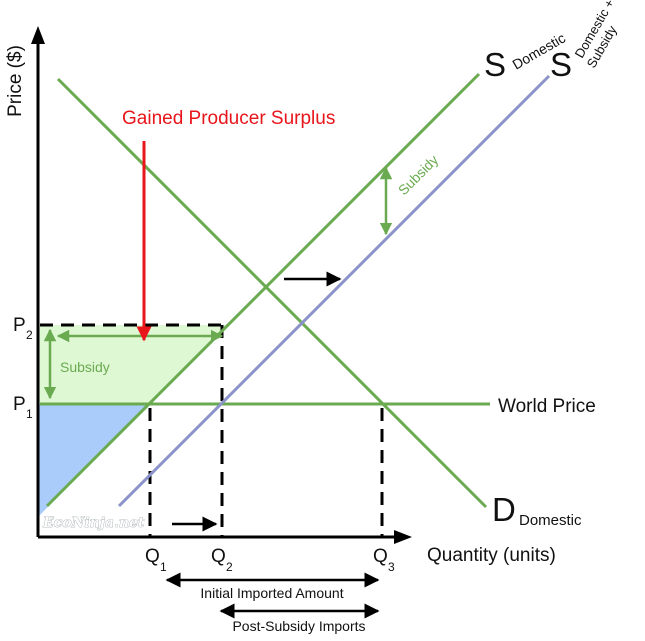 The image size is (645, 641). I want to click on gained-producer-surplus-area, so click(134, 364).